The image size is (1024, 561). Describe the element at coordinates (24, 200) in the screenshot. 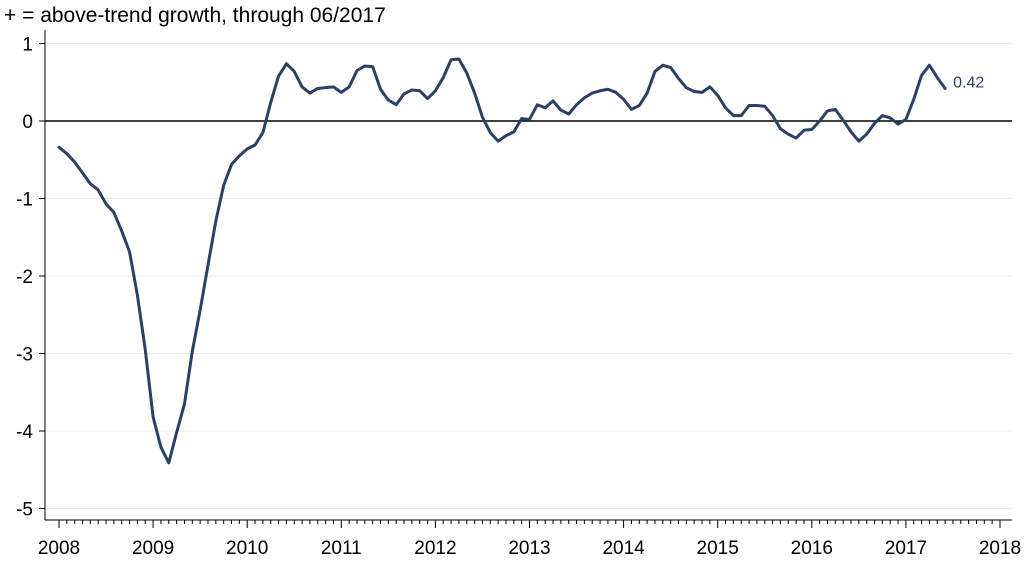

I see `y-tick-label: -1` at that location.